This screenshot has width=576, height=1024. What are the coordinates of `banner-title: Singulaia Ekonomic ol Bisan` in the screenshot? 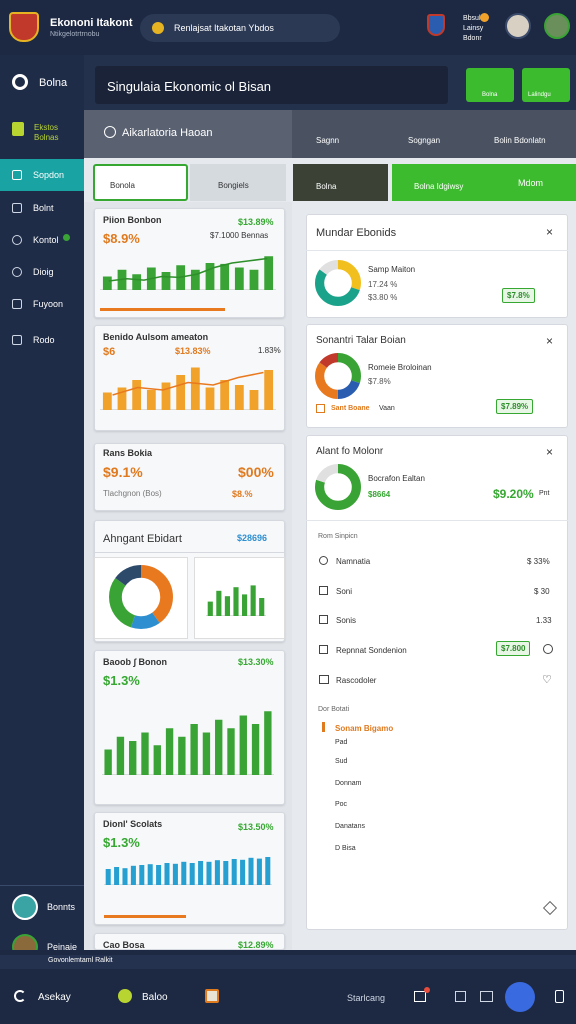 It's located at (189, 86).